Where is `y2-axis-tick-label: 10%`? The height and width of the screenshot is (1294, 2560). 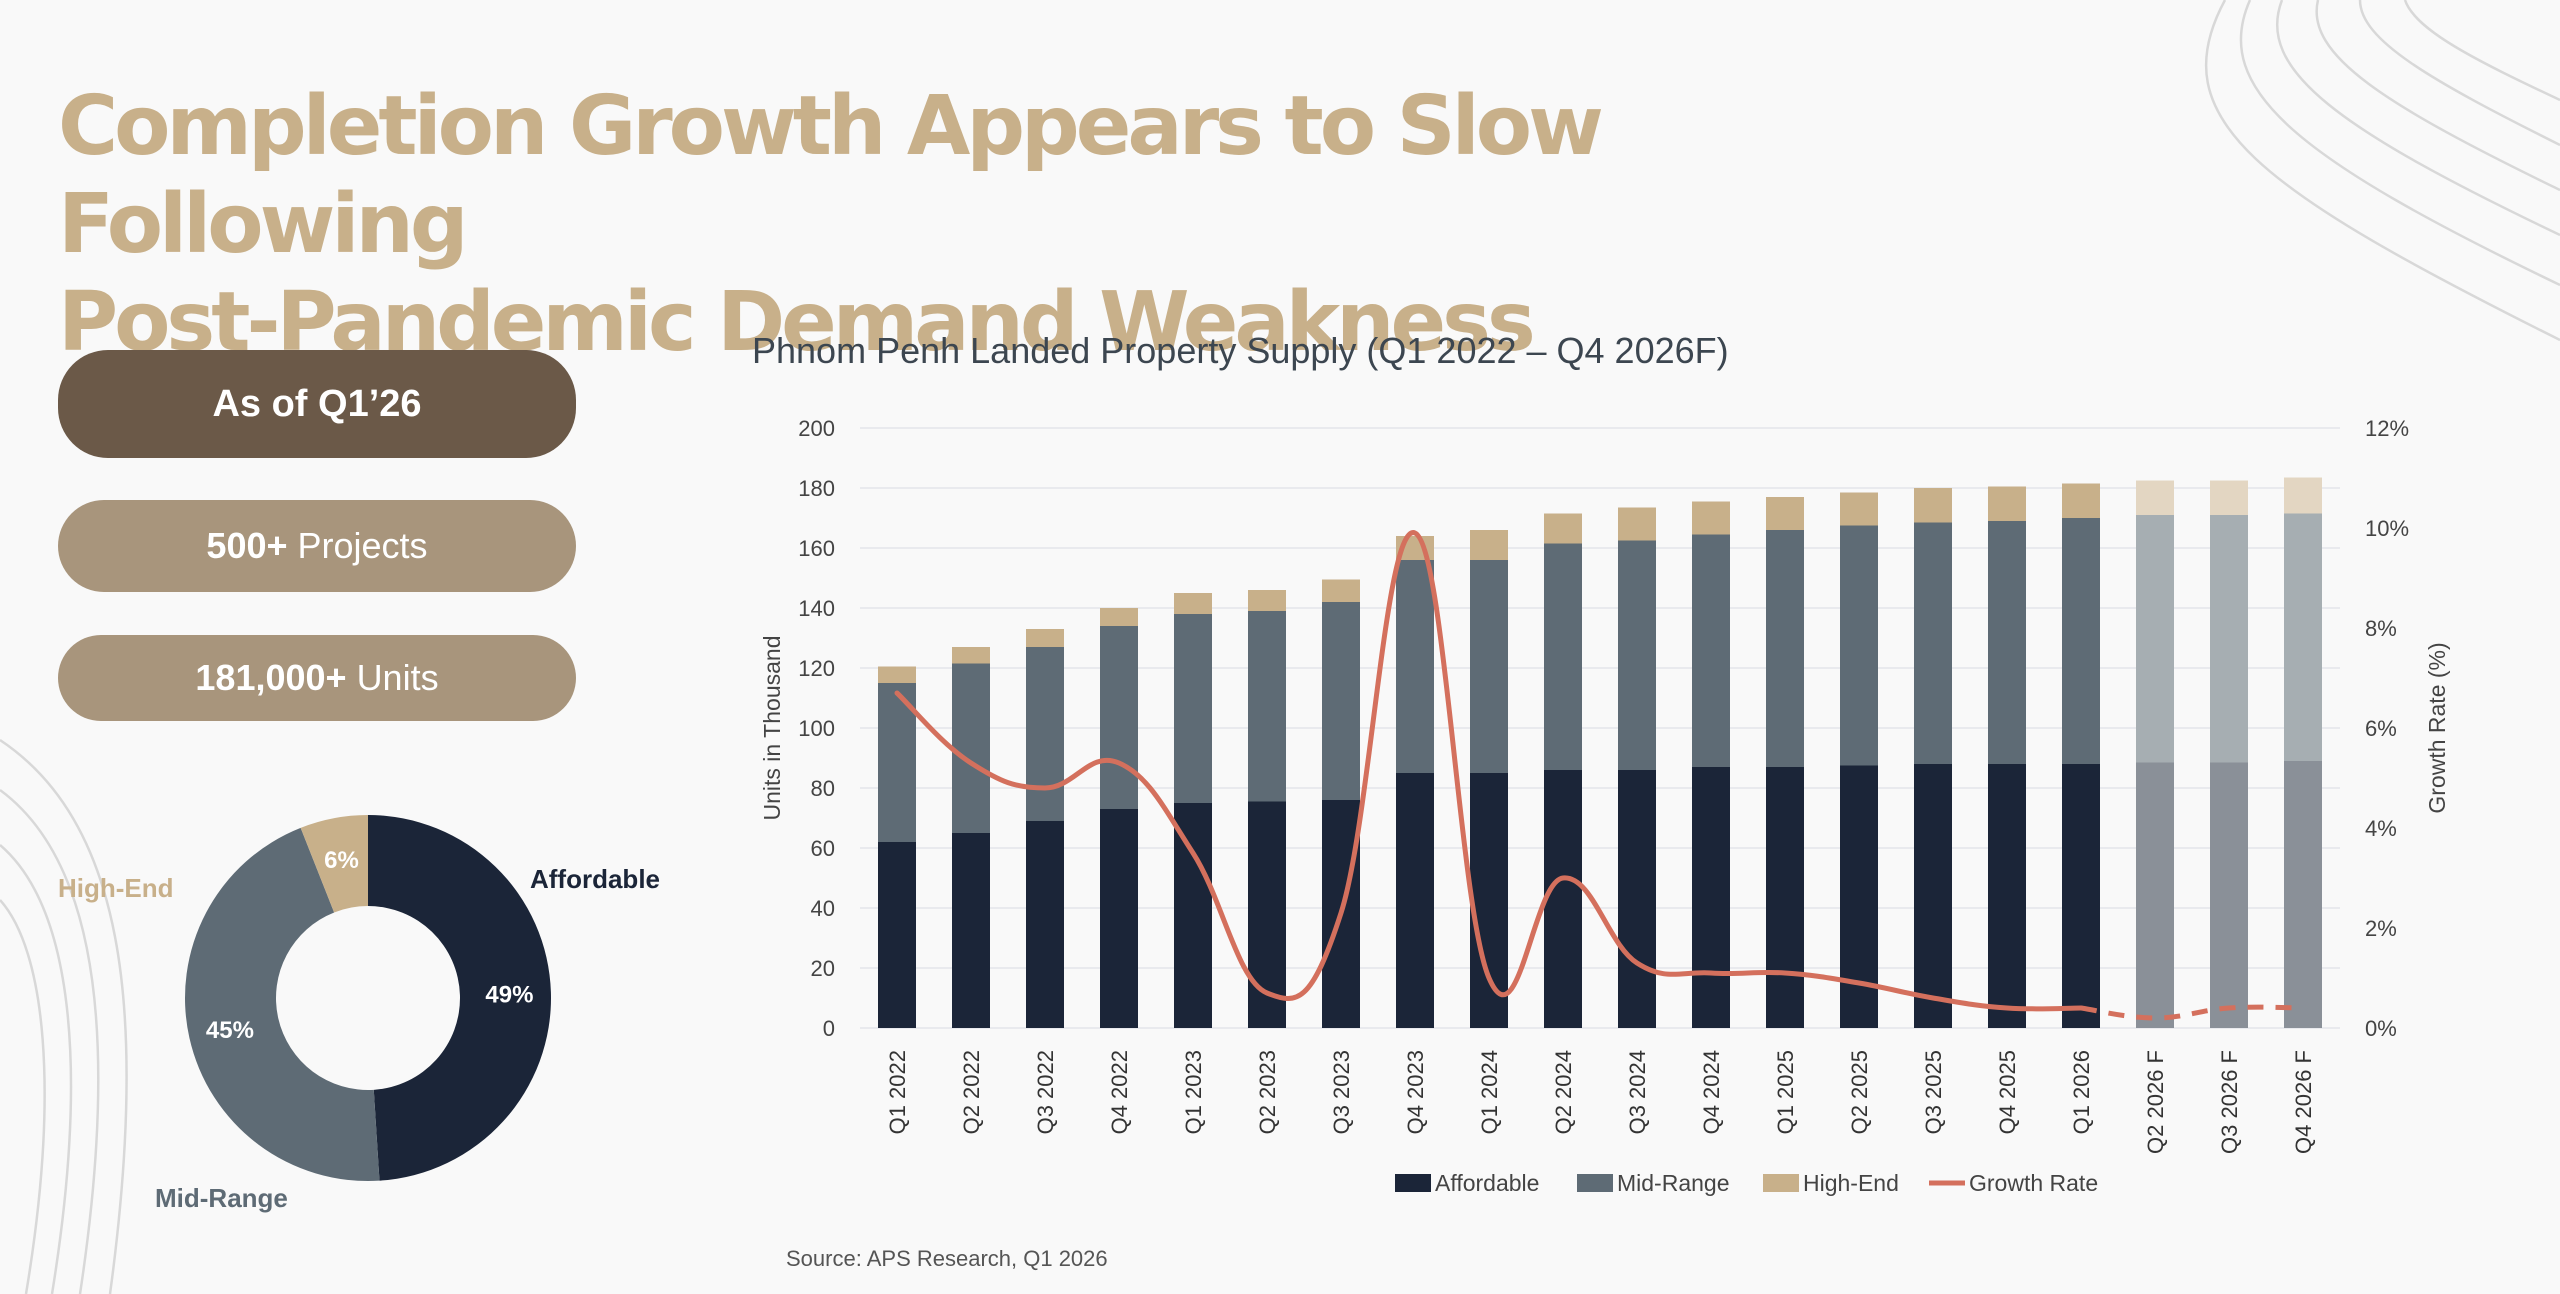 y2-axis-tick-label: 10% is located at coordinates (2387, 528).